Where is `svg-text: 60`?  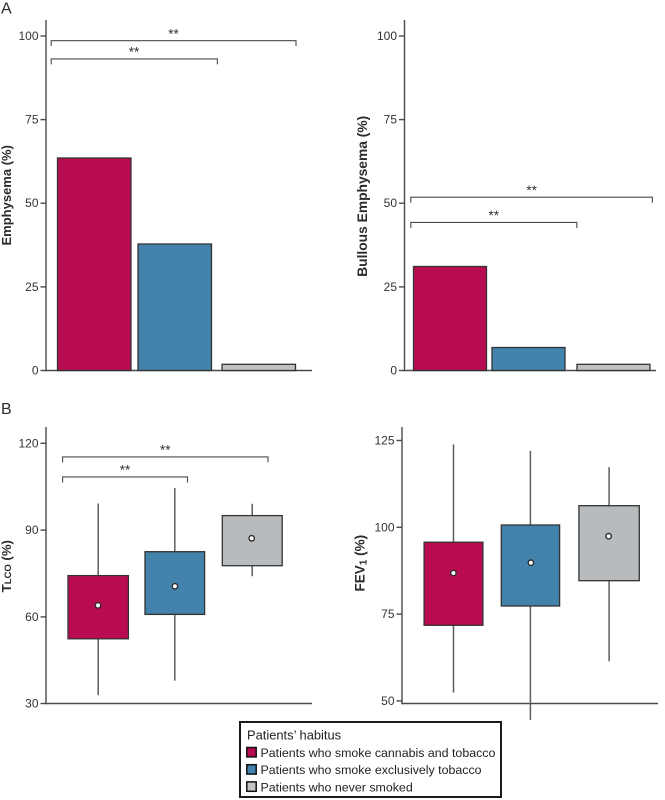
svg-text: 60 is located at coordinates (32, 617).